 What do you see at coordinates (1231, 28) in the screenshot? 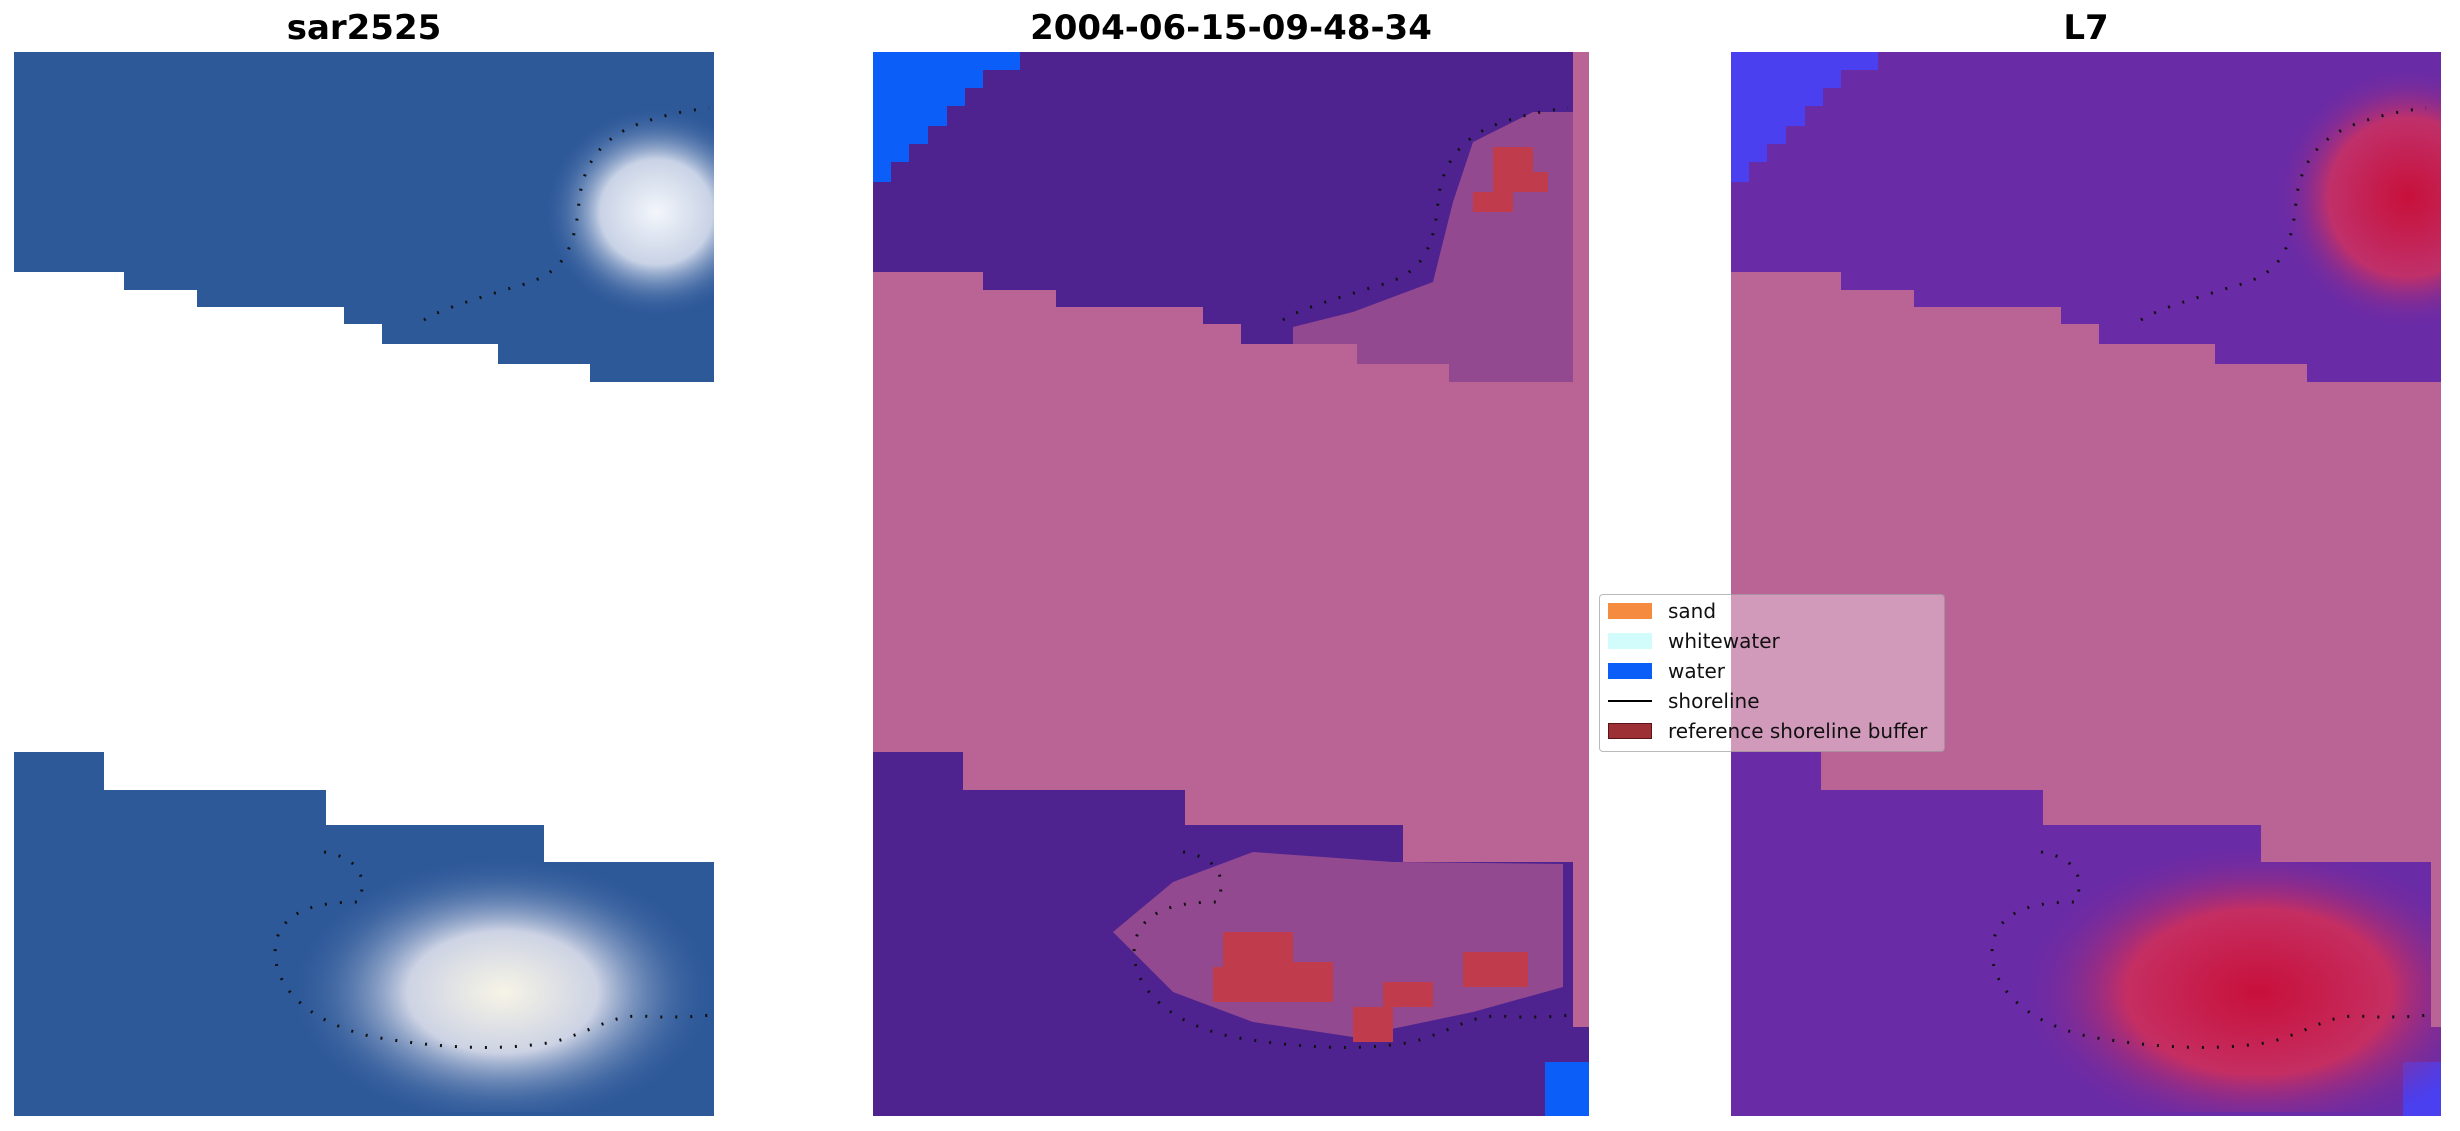
I see `panel-title-classification: 2004-06-15-09-48-34` at bounding box center [1231, 28].